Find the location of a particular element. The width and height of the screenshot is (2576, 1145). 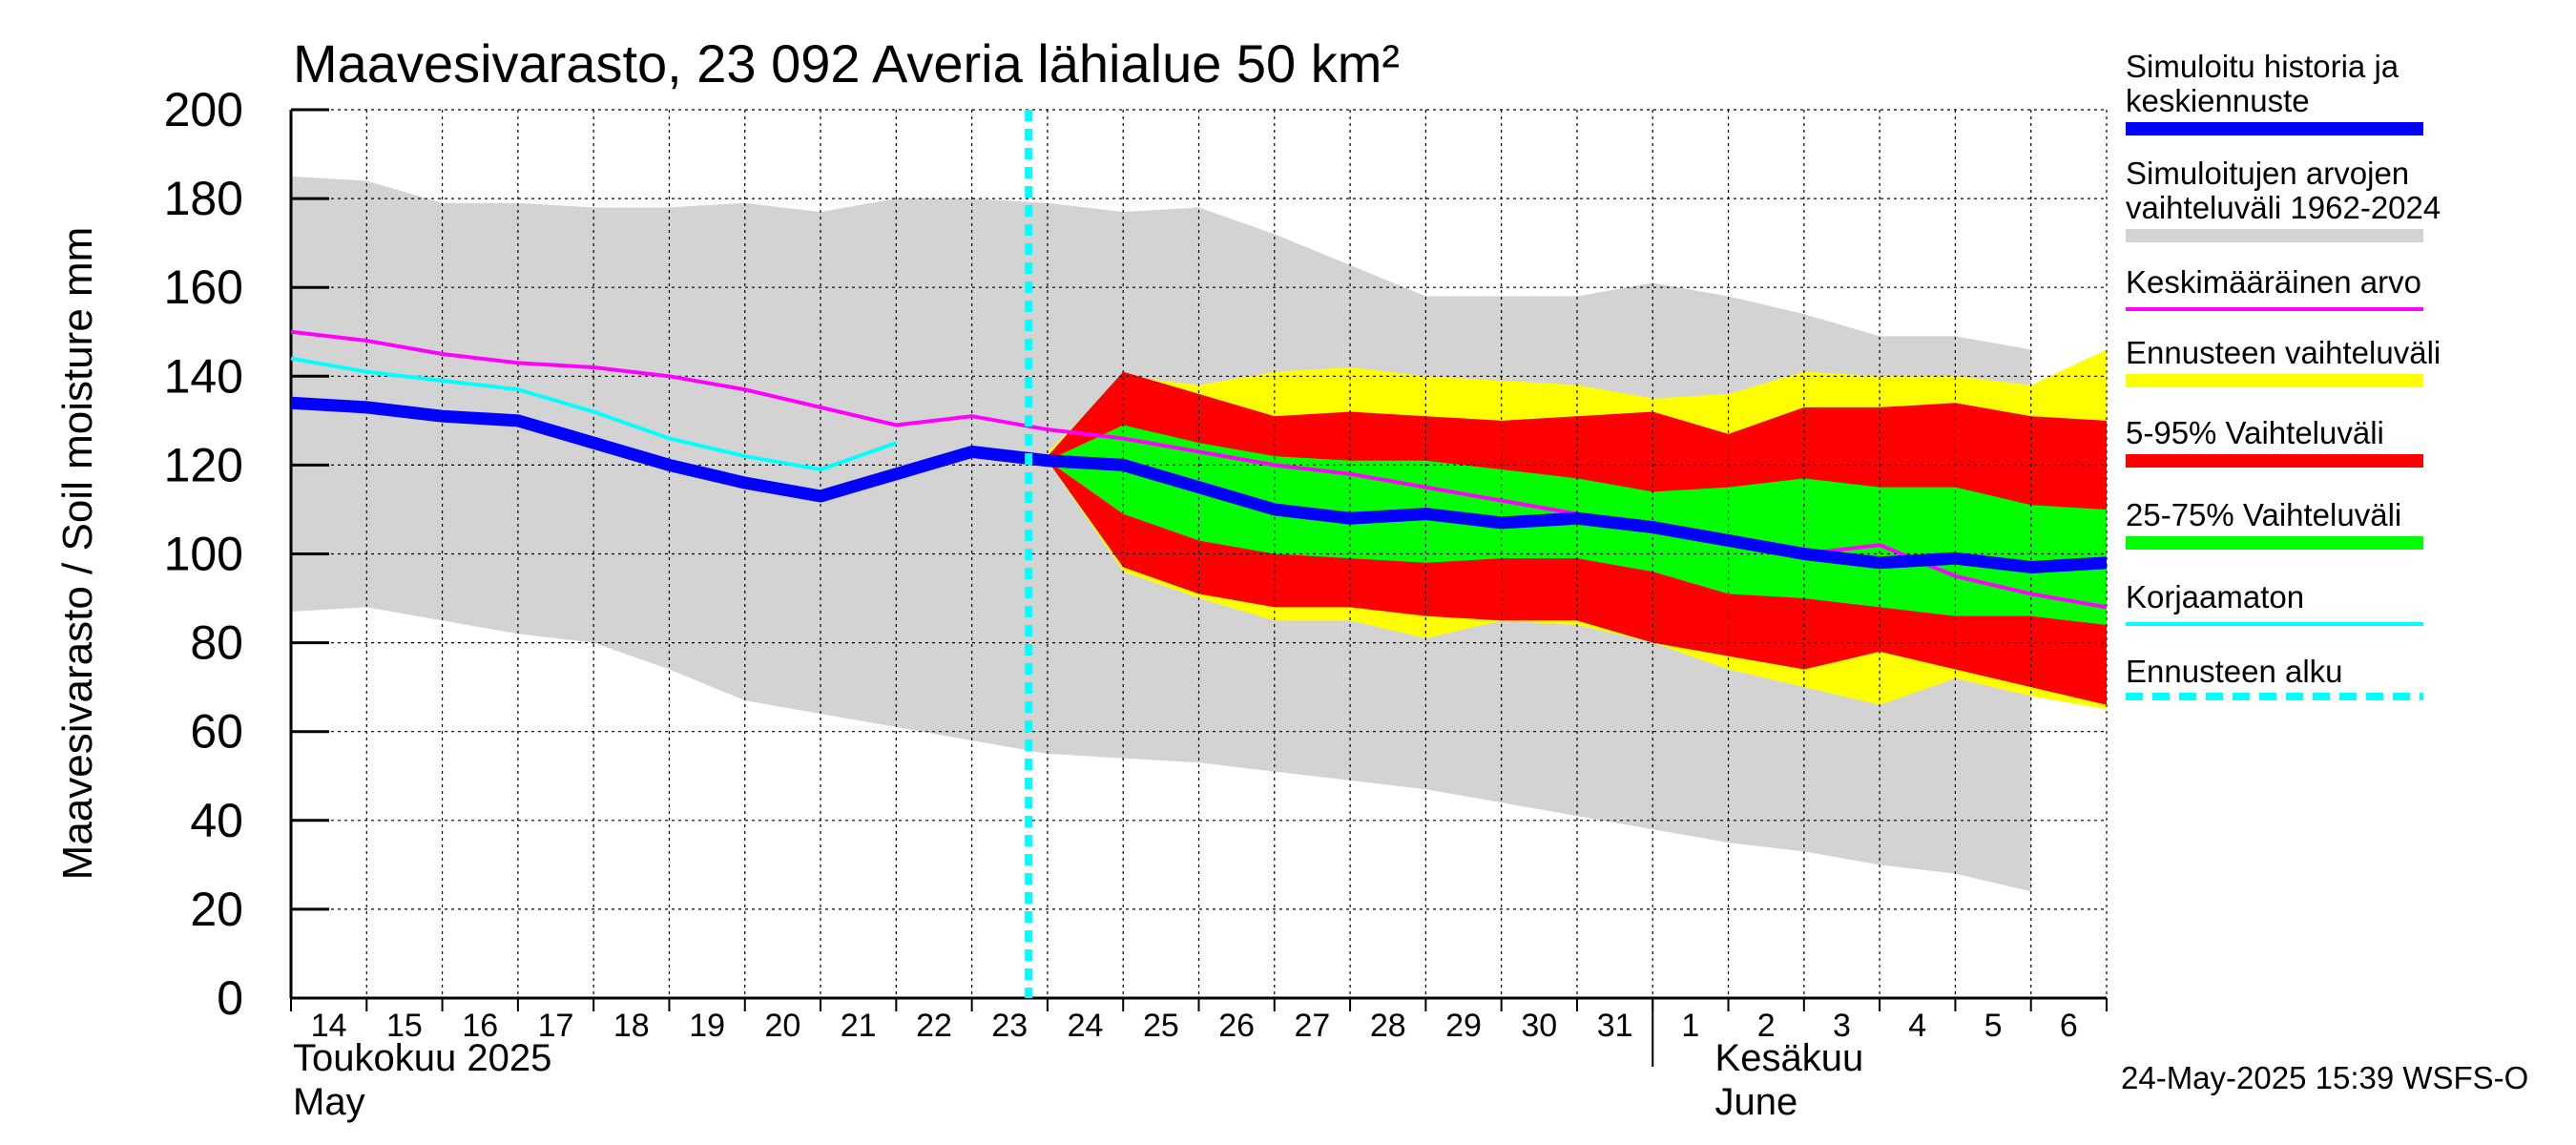

legend-item: 25-75% Vaihteluväli is located at coordinates (2345, 524).